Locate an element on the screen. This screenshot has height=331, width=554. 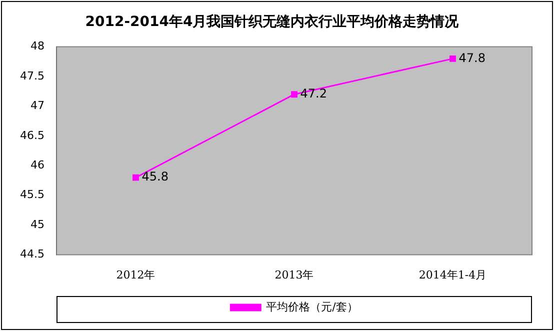
legend-label: 平均价格（元/套） is located at coordinates (312, 307).